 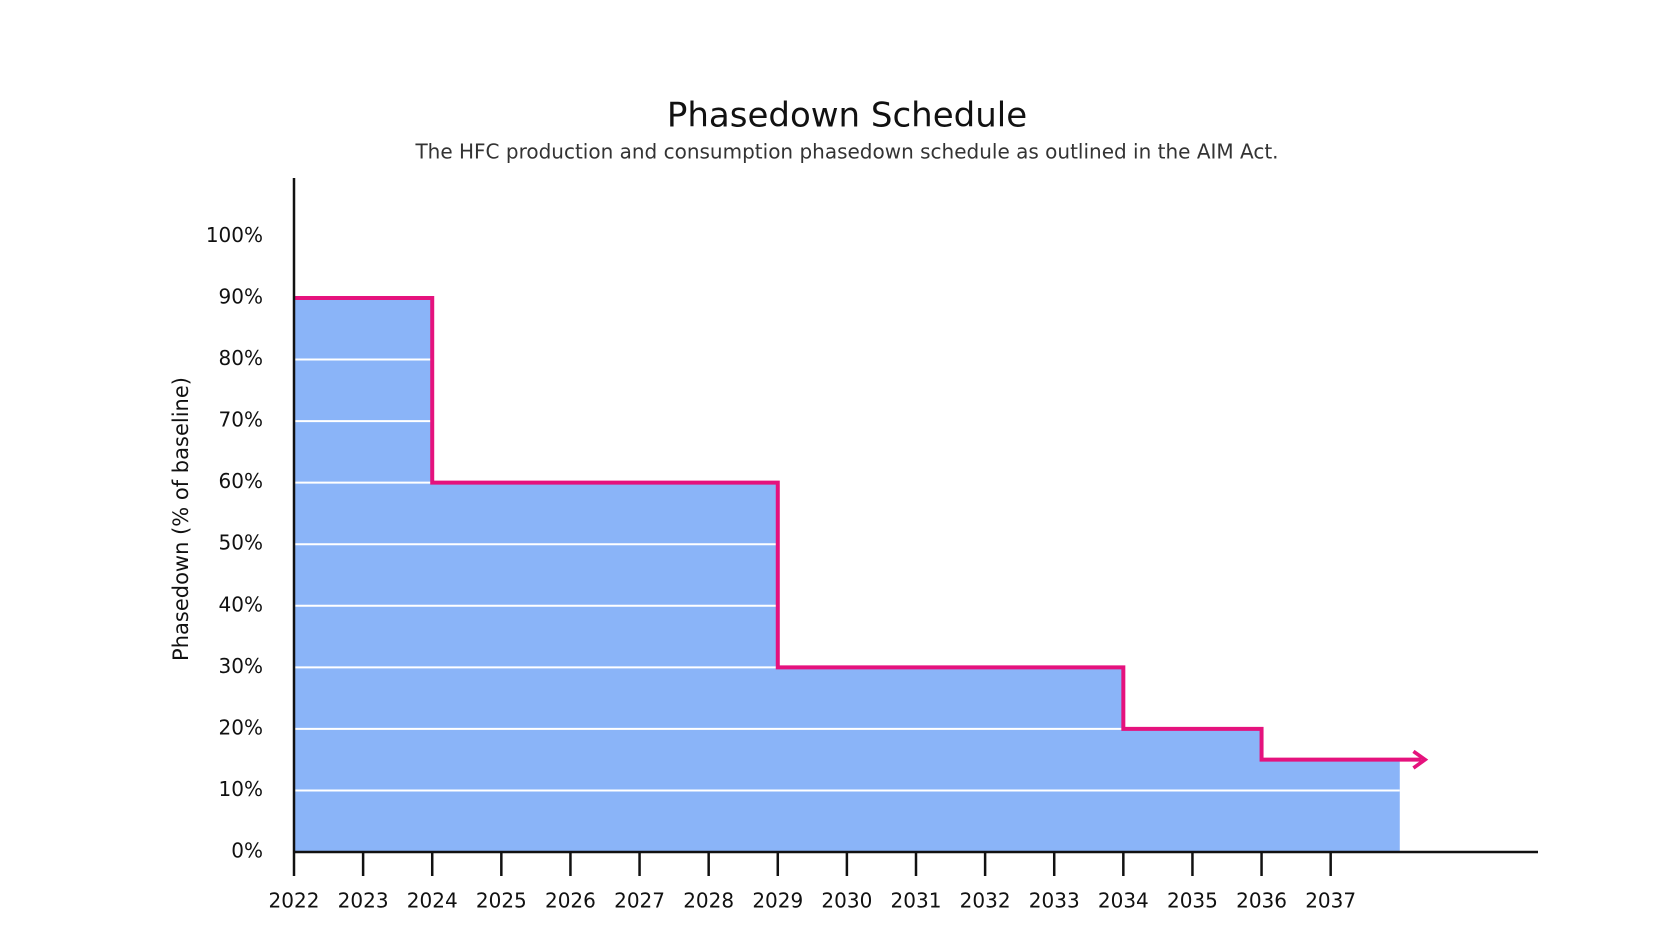 I want to click on y-tick-label: 60%, so click(x=241, y=481).